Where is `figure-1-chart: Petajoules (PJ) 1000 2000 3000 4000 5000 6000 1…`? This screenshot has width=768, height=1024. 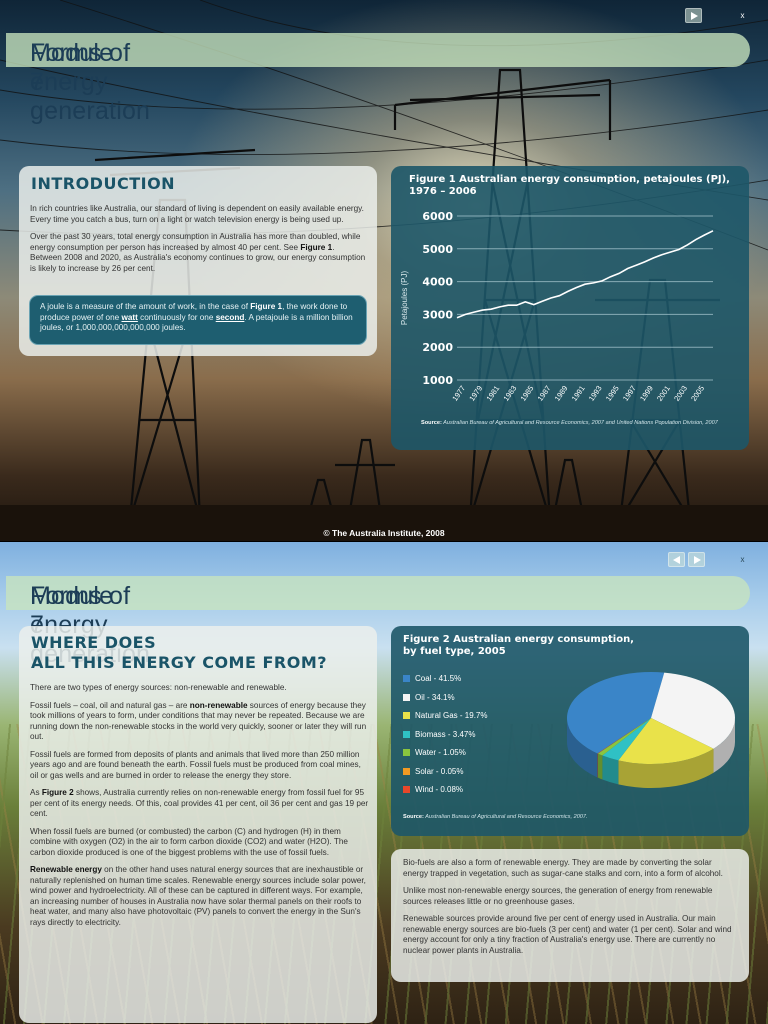 figure-1-chart: Petajoules (PJ) 1000 2000 3000 4000 5000 6000 1… is located at coordinates (557, 306).